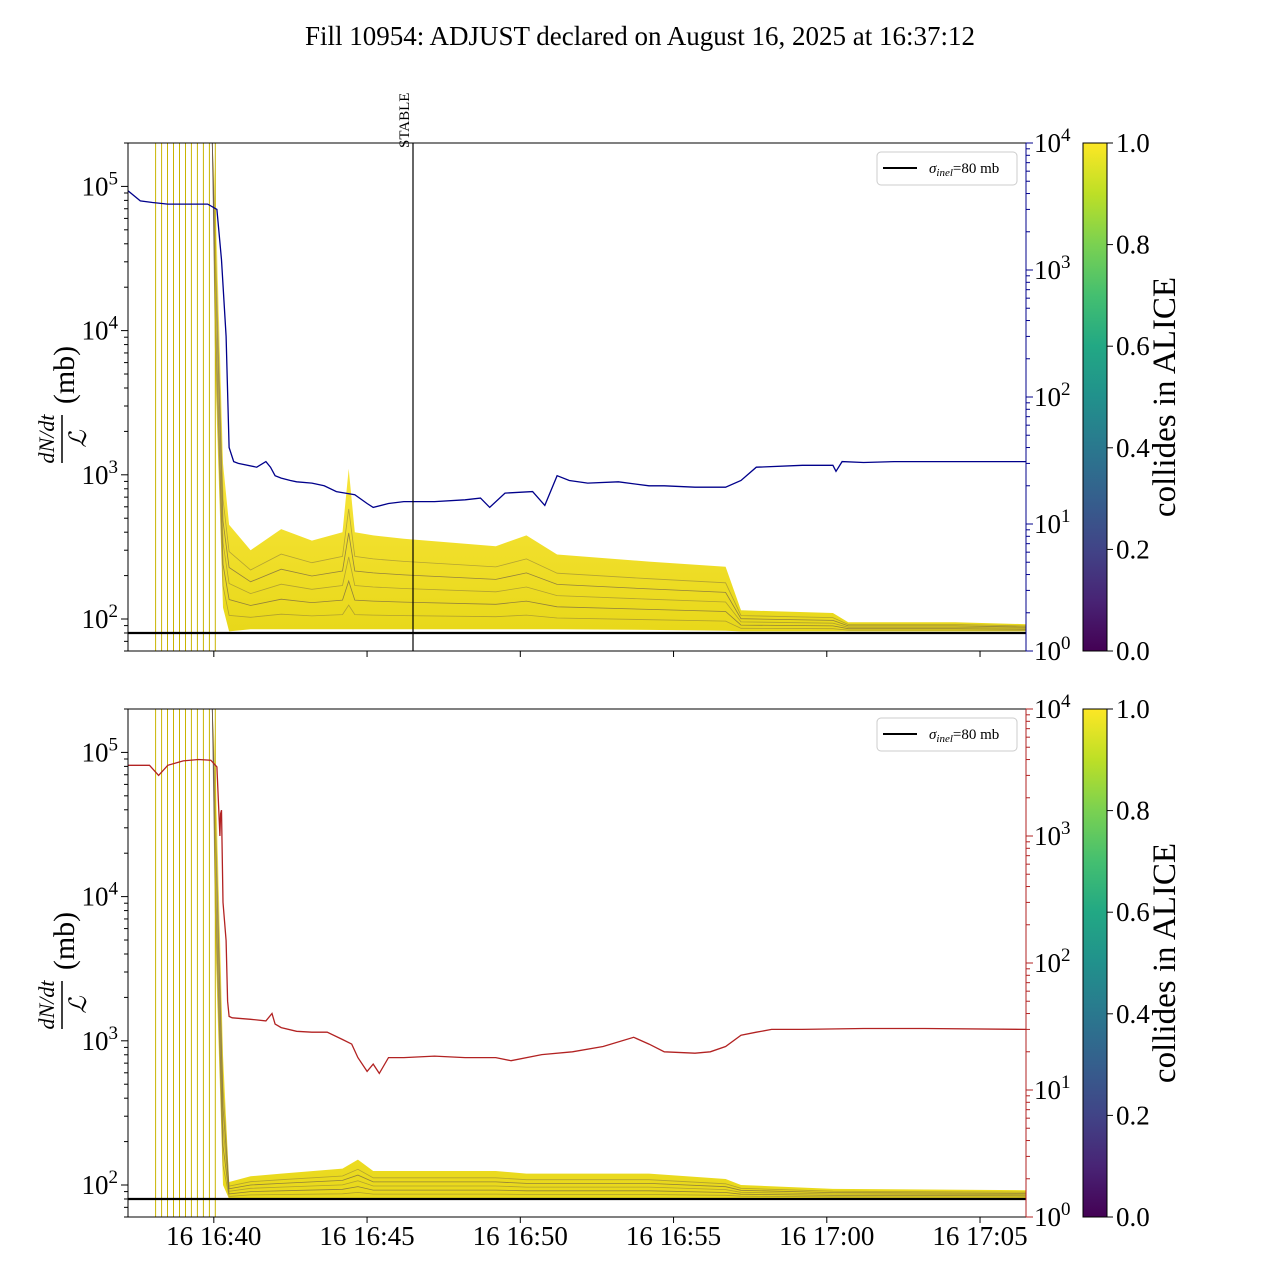  What do you see at coordinates (979, 1236) in the screenshot?
I see `x-tick-label: 16 17:05` at bounding box center [979, 1236].